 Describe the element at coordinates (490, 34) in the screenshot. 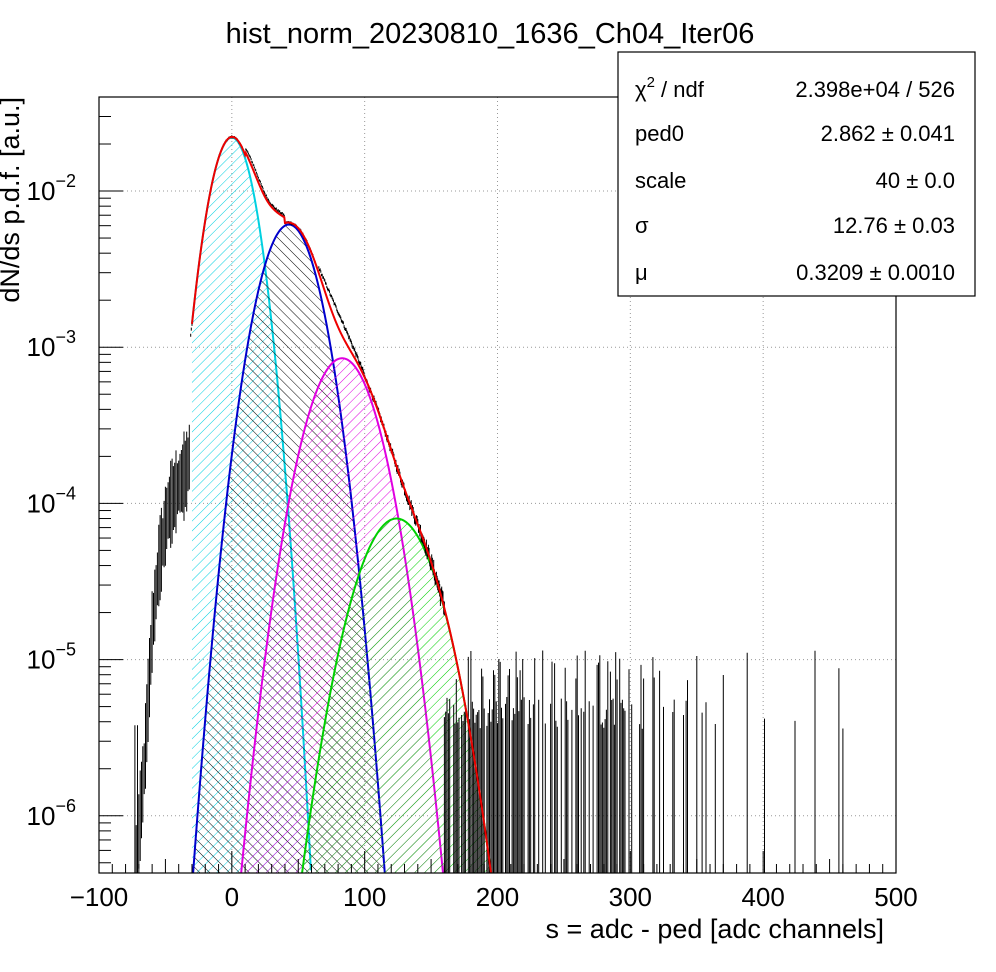

I see `chart-title: hist_norm_20230810_1636_Ch04_Iter06` at that location.